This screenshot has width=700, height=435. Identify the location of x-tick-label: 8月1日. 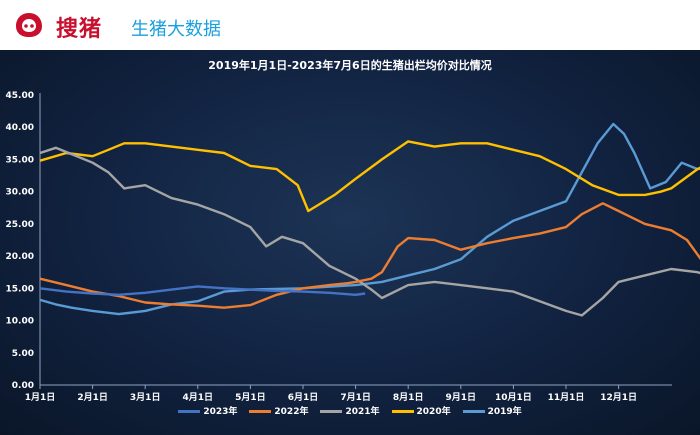
(408, 397).